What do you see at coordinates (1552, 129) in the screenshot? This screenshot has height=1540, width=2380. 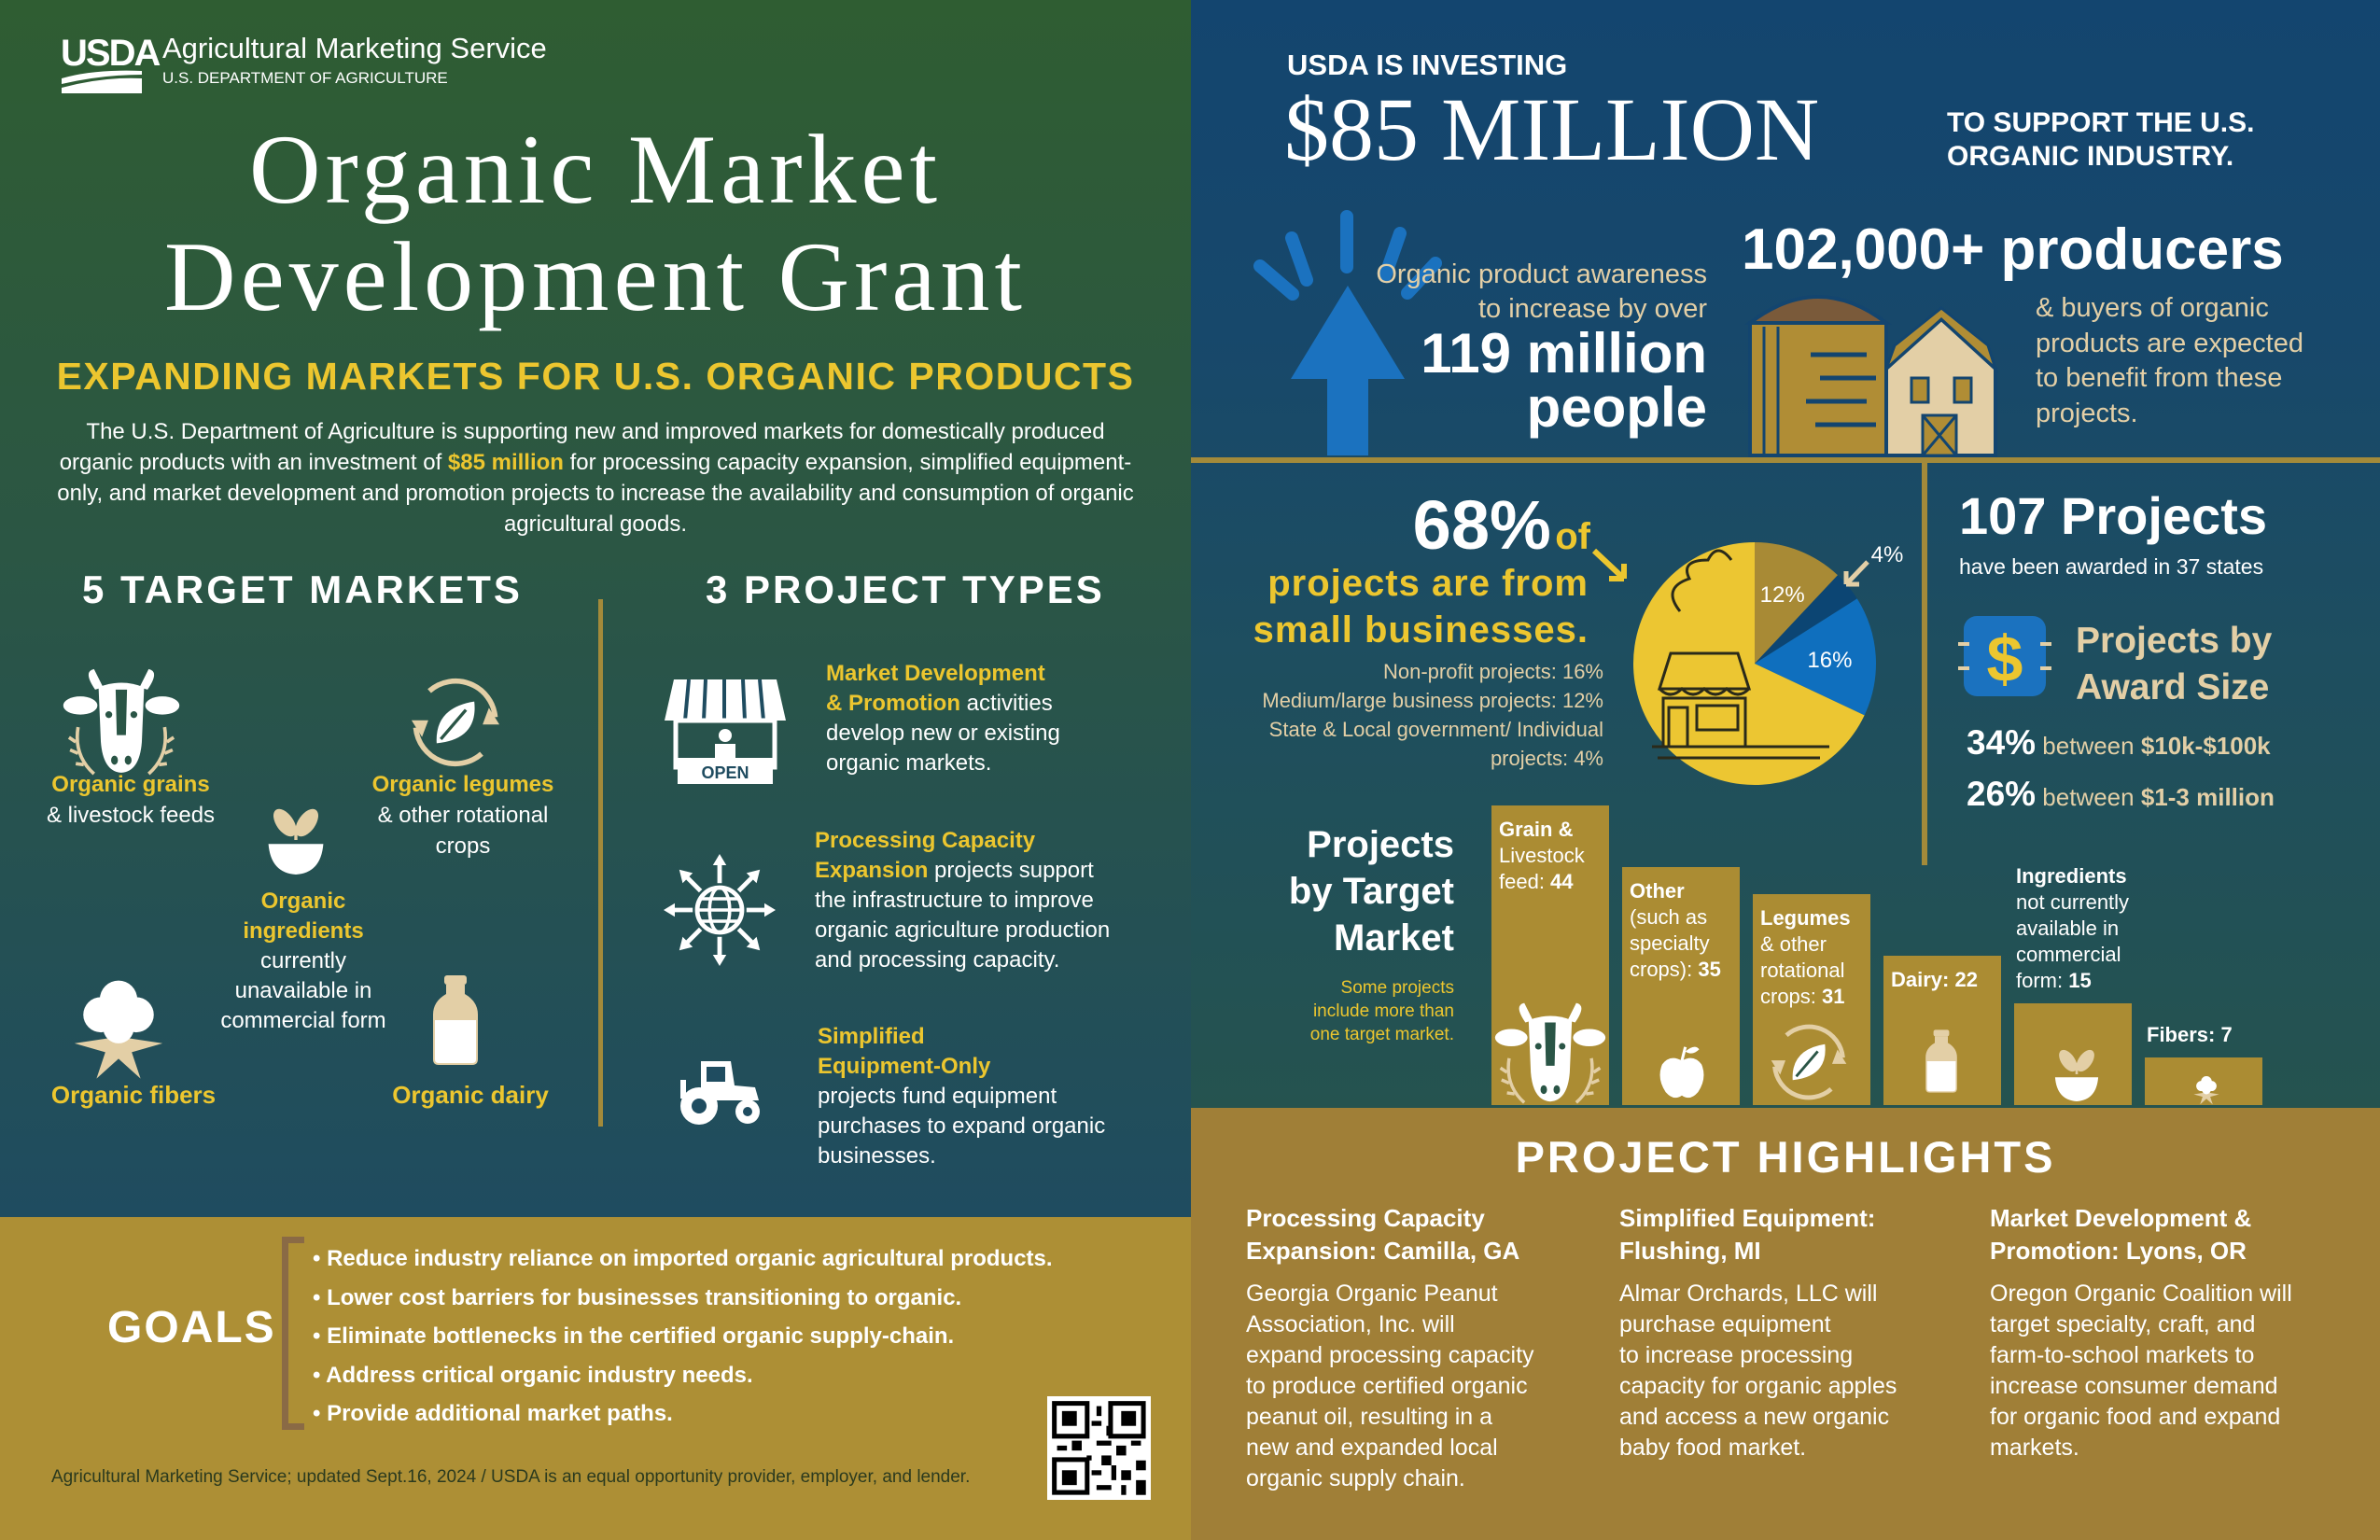 I see `investment-amount: $85 MILLION` at bounding box center [1552, 129].